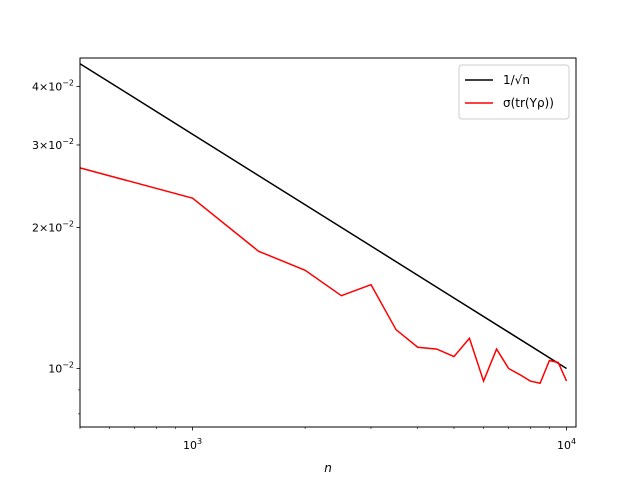 The height and width of the screenshot is (480, 640). Describe the element at coordinates (53, 226) in the screenshot. I see `y-tick-label: 2×10⁻²` at that location.